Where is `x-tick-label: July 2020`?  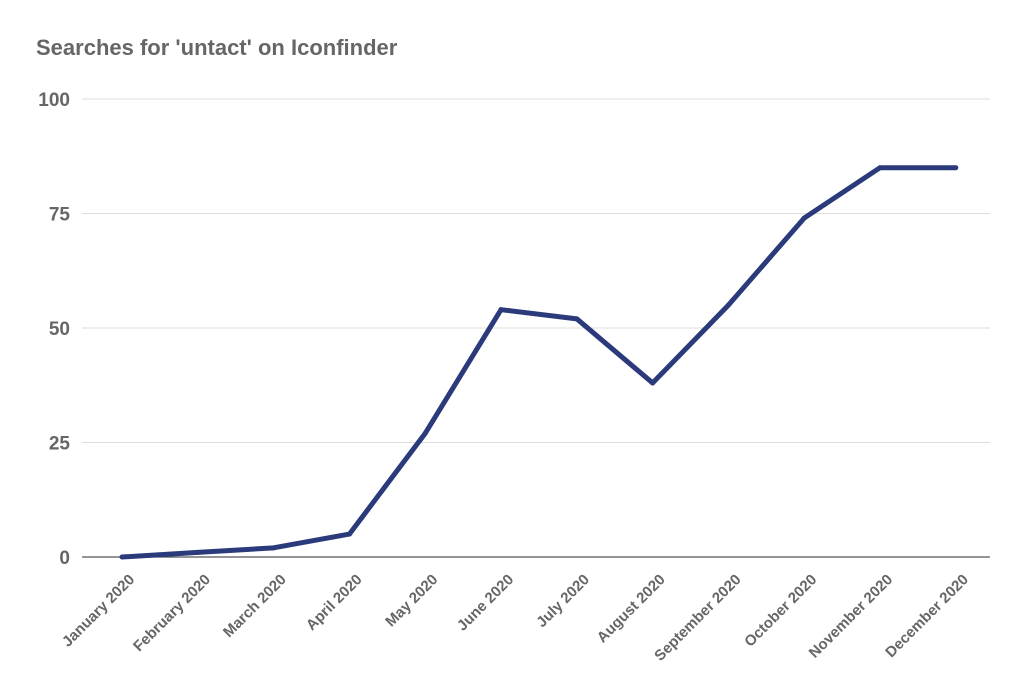 x-tick-label: July 2020 is located at coordinates (563, 601).